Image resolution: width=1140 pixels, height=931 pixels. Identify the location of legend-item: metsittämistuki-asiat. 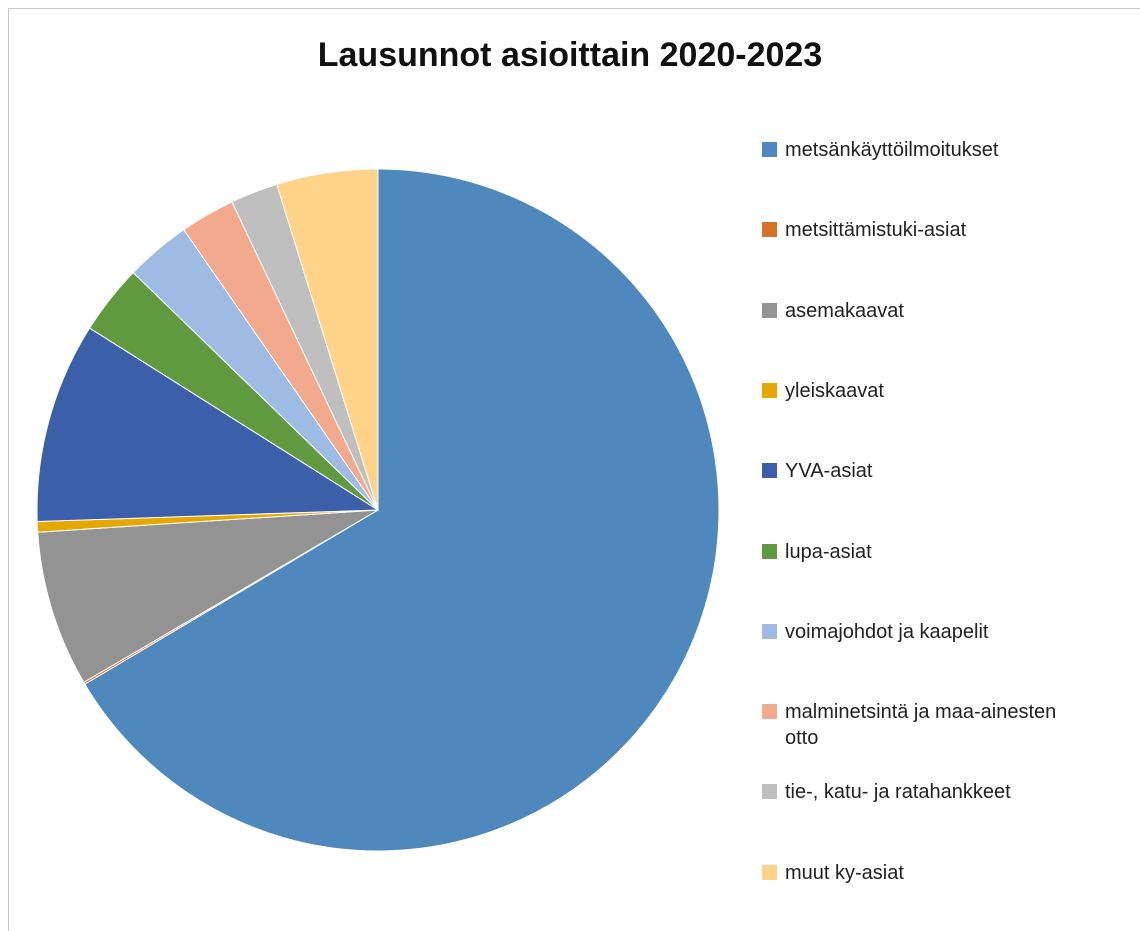
(923, 230).